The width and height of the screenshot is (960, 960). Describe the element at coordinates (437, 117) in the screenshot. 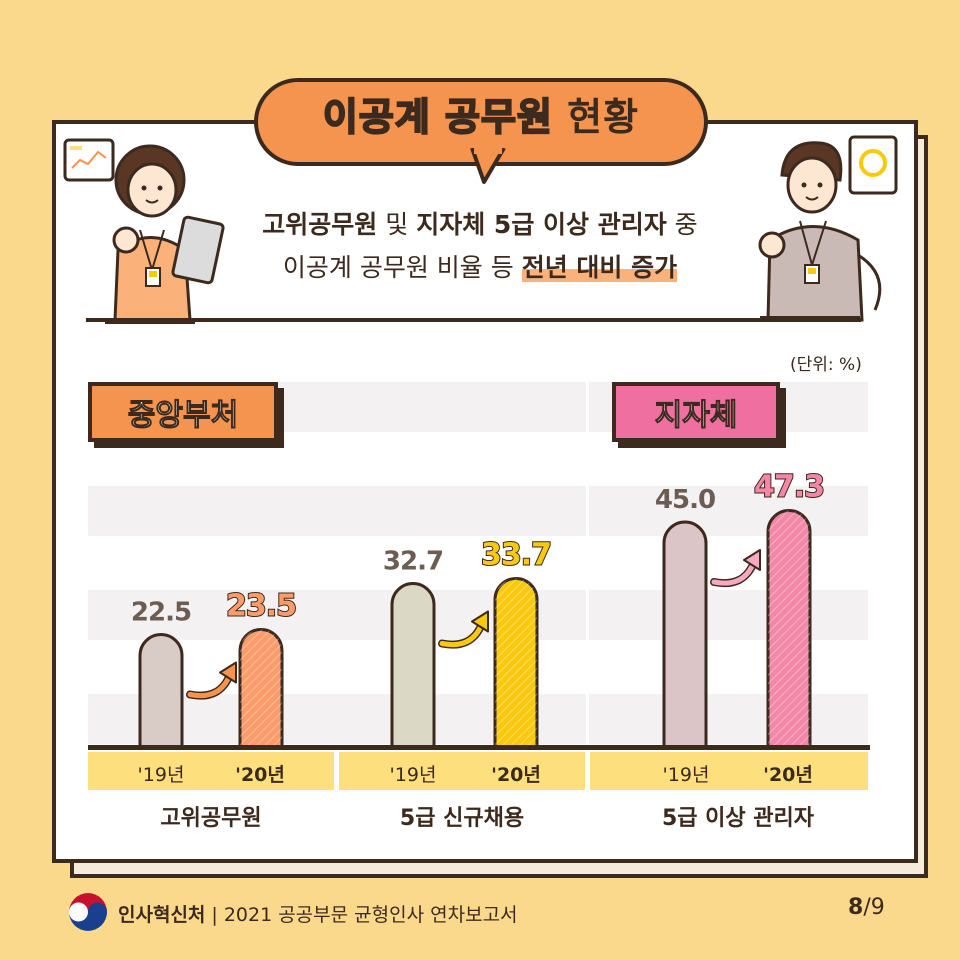

I see `title-main: 이공계 공무원` at that location.